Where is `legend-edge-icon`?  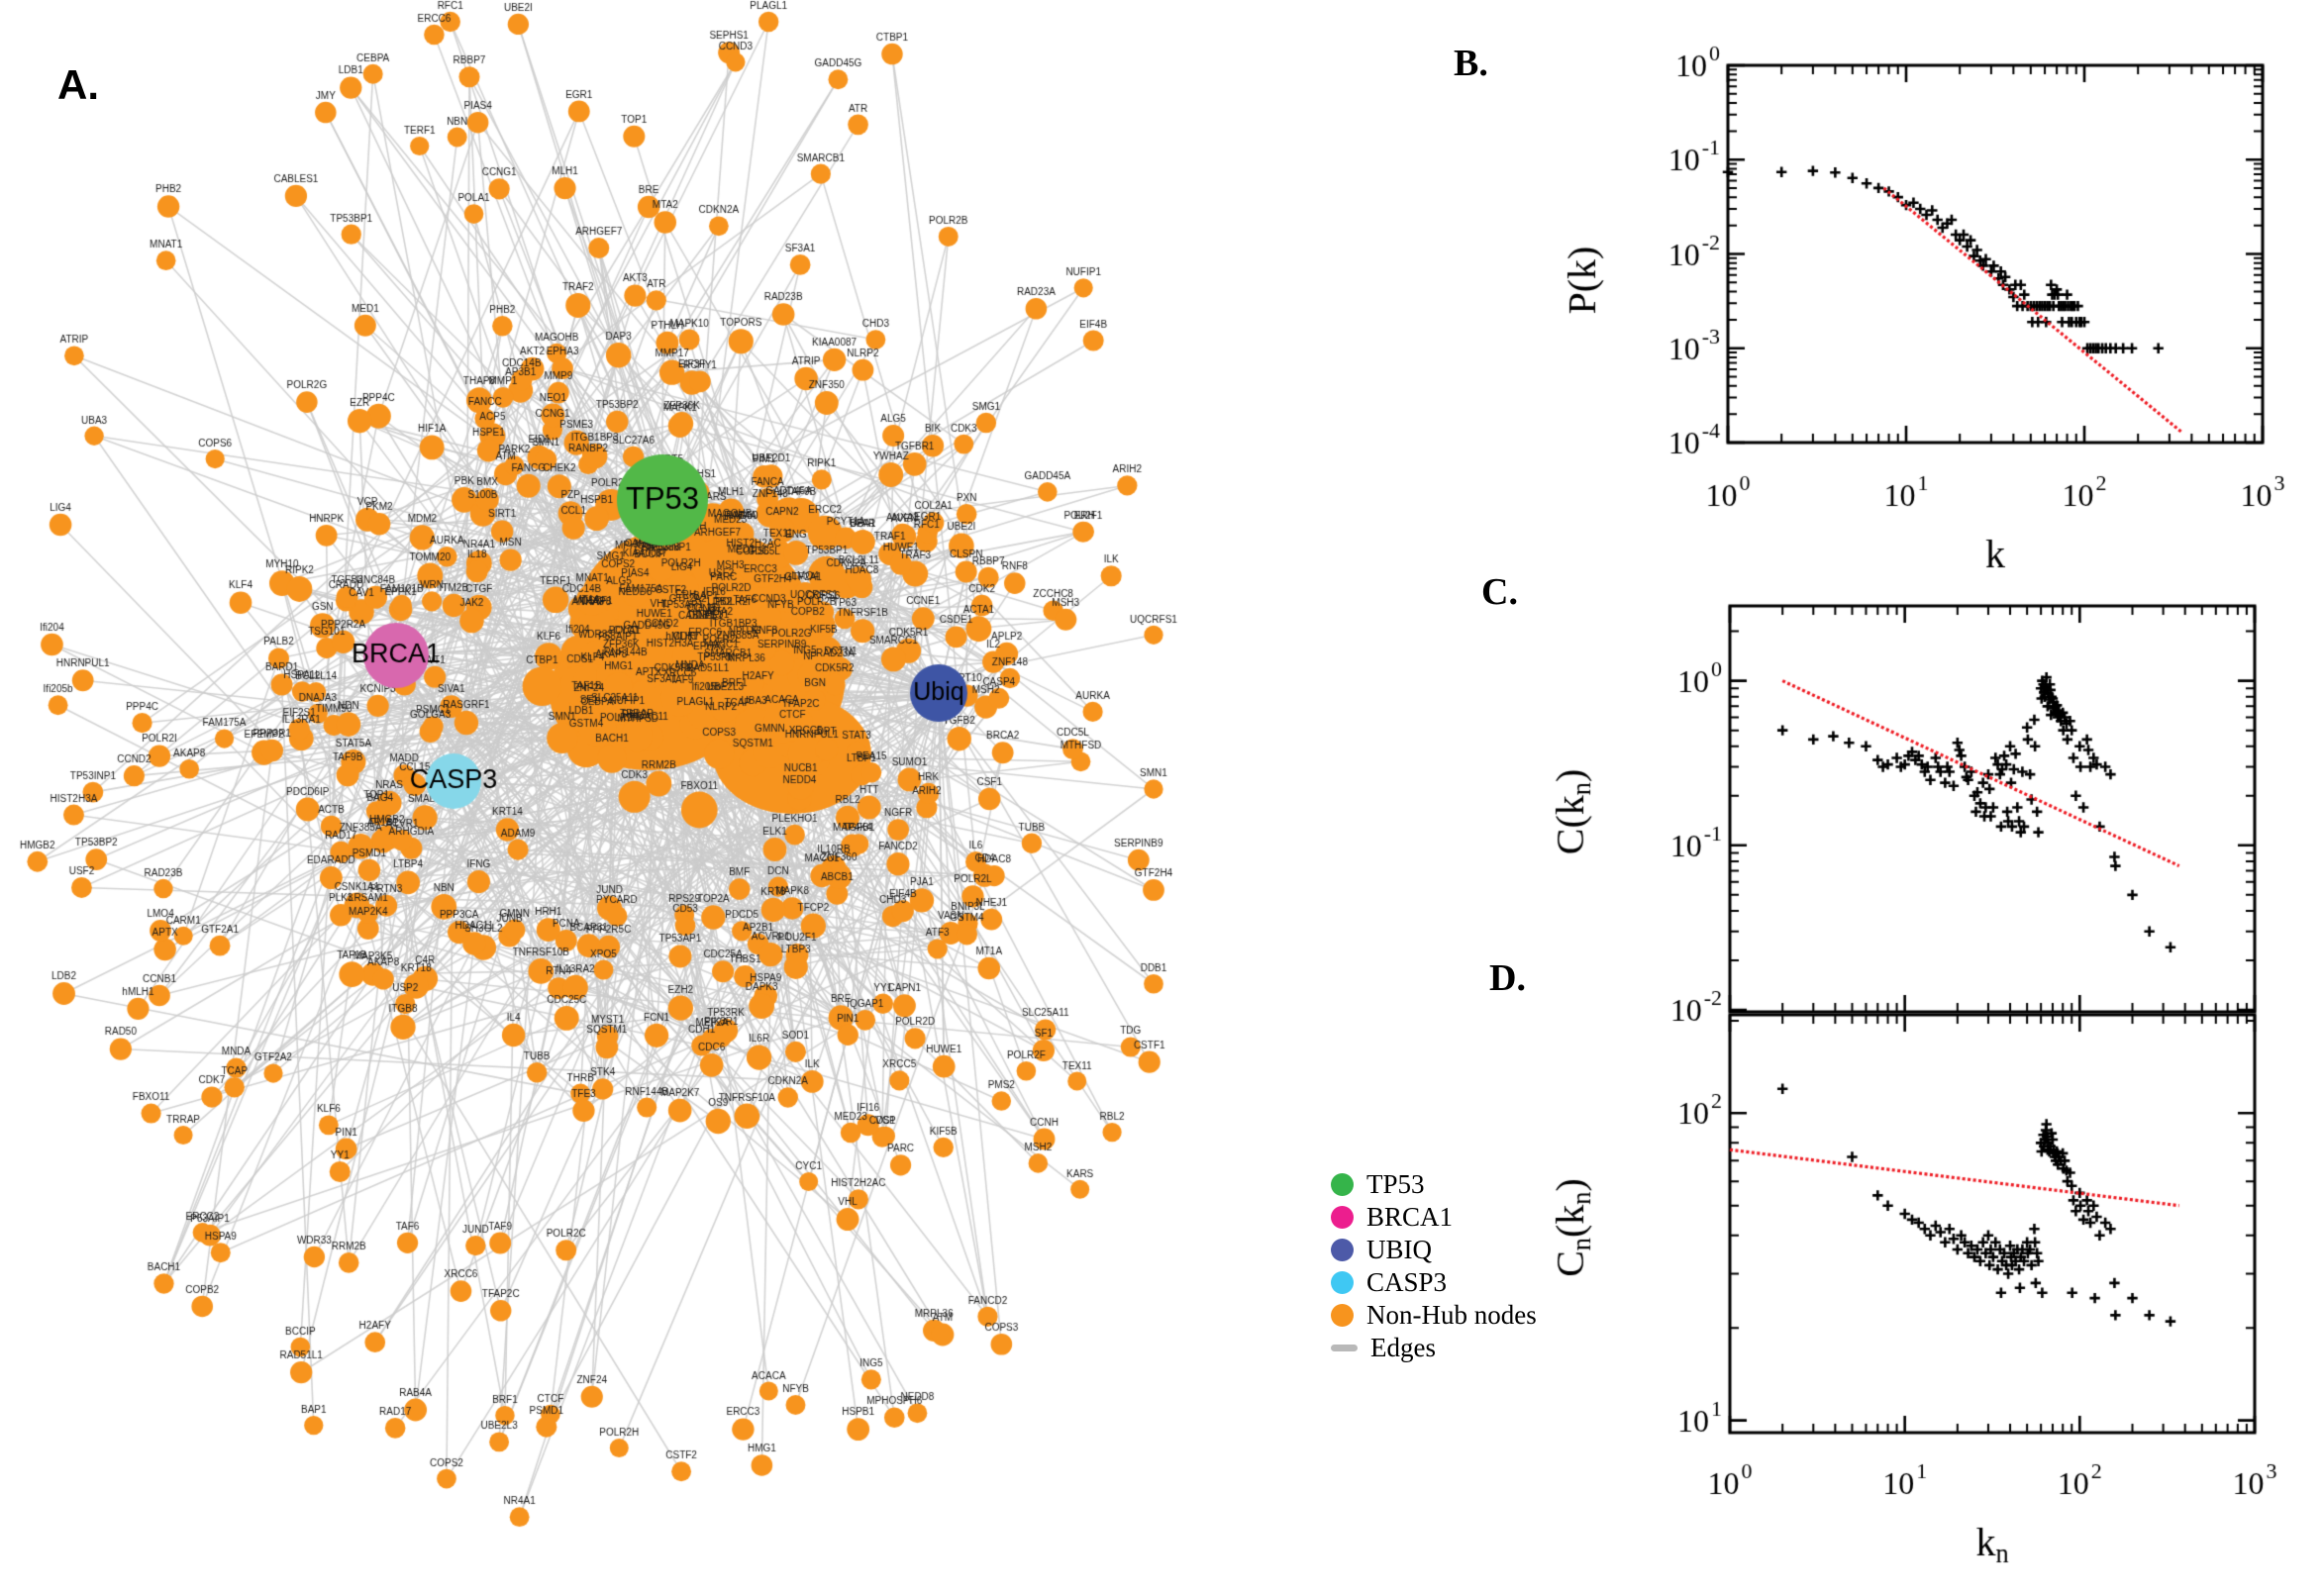
legend-edge-icon is located at coordinates (1344, 1348).